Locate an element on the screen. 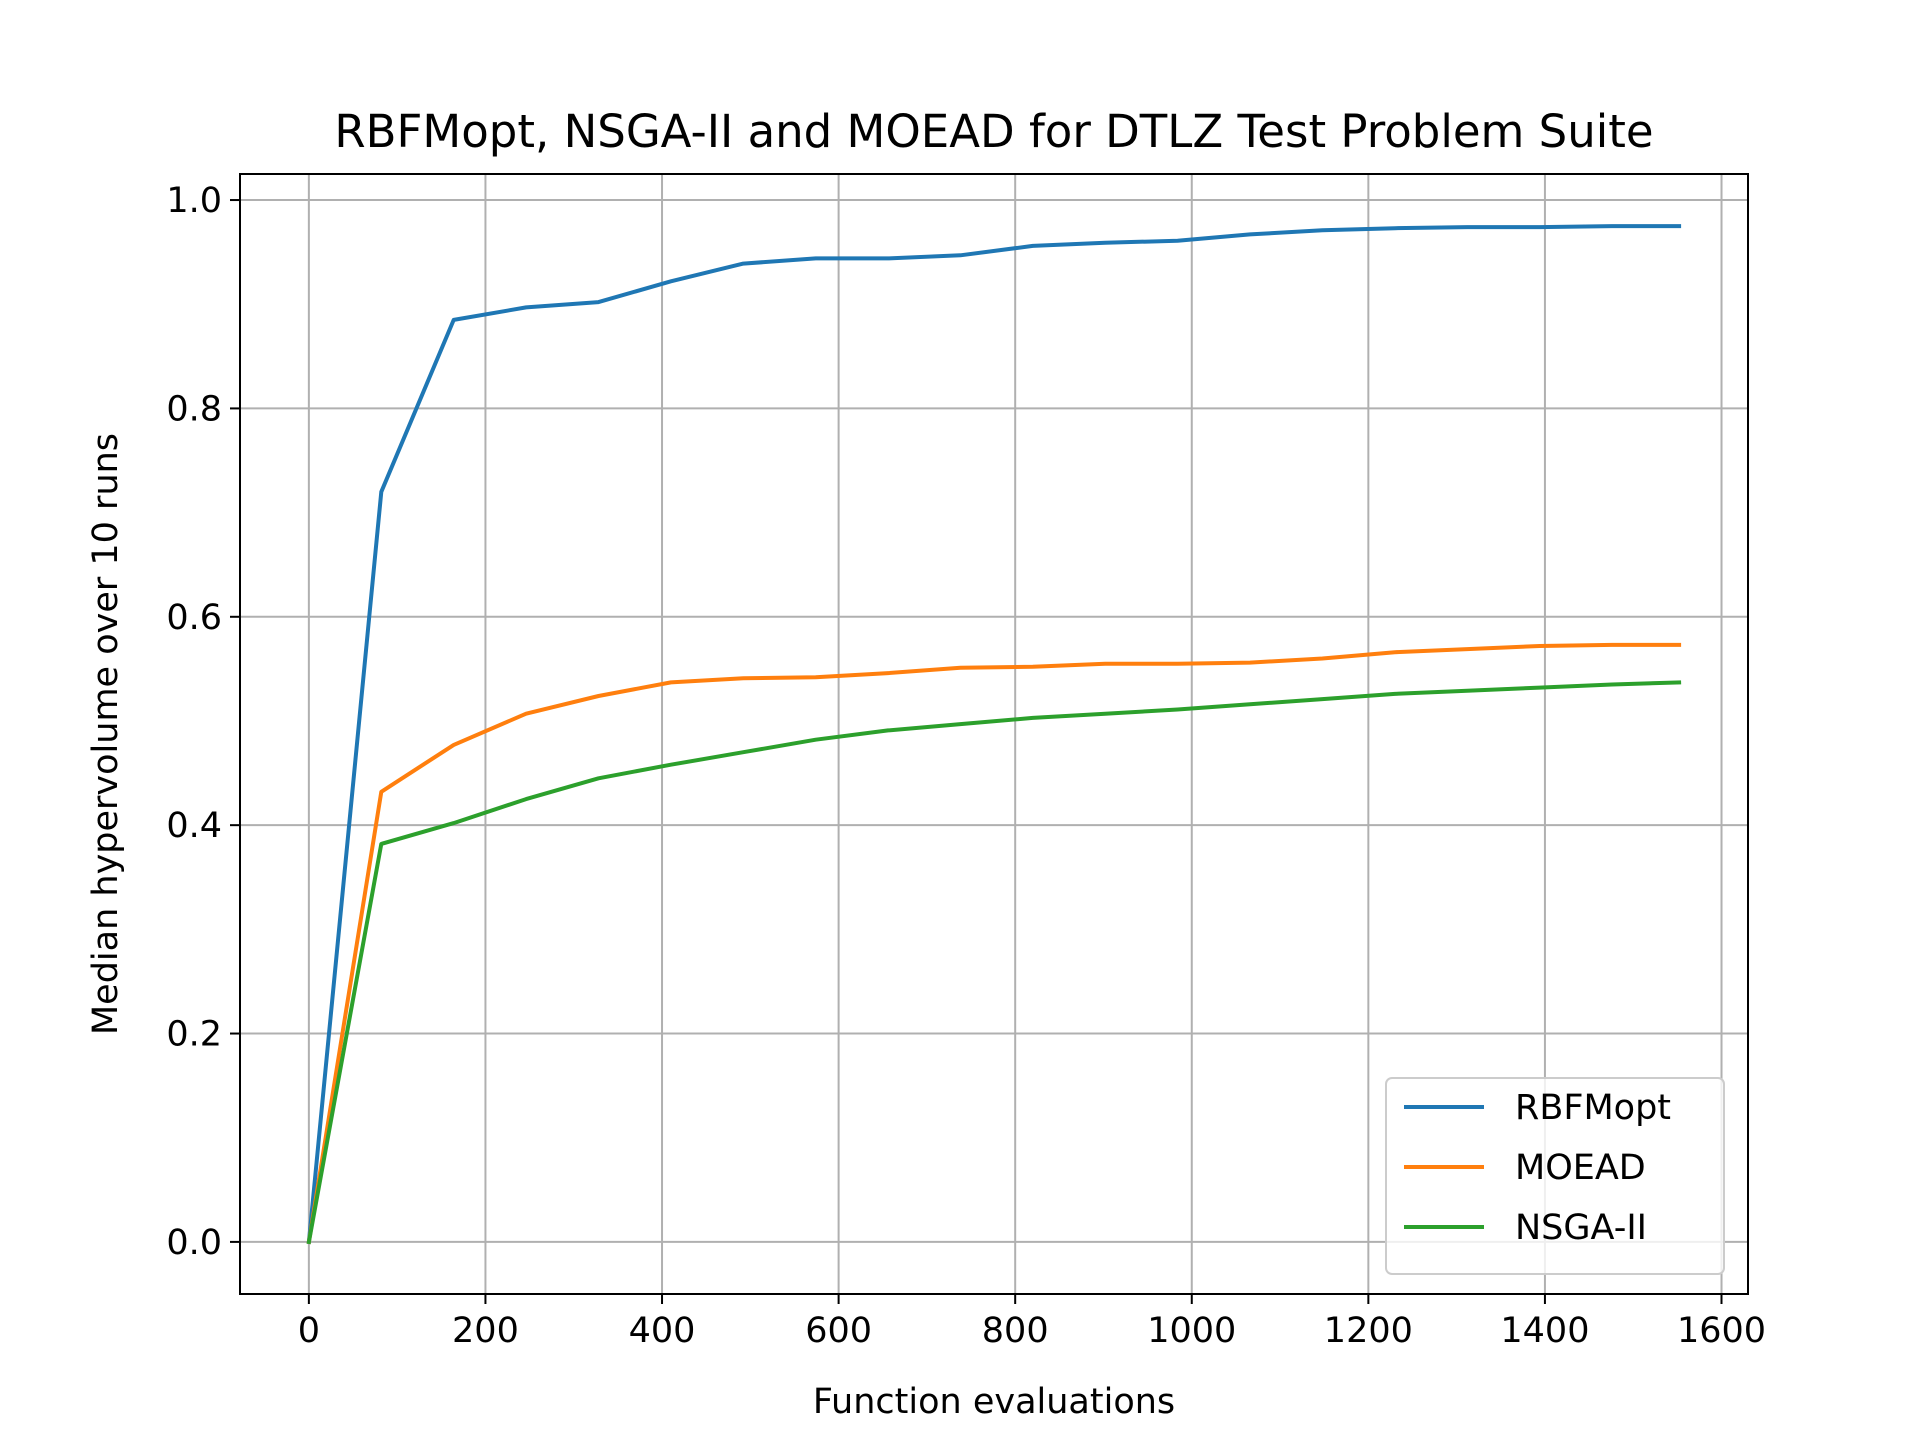 Image resolution: width=1920 pixels, height=1444 pixels. x-tick-label: 400 is located at coordinates (662, 1331).